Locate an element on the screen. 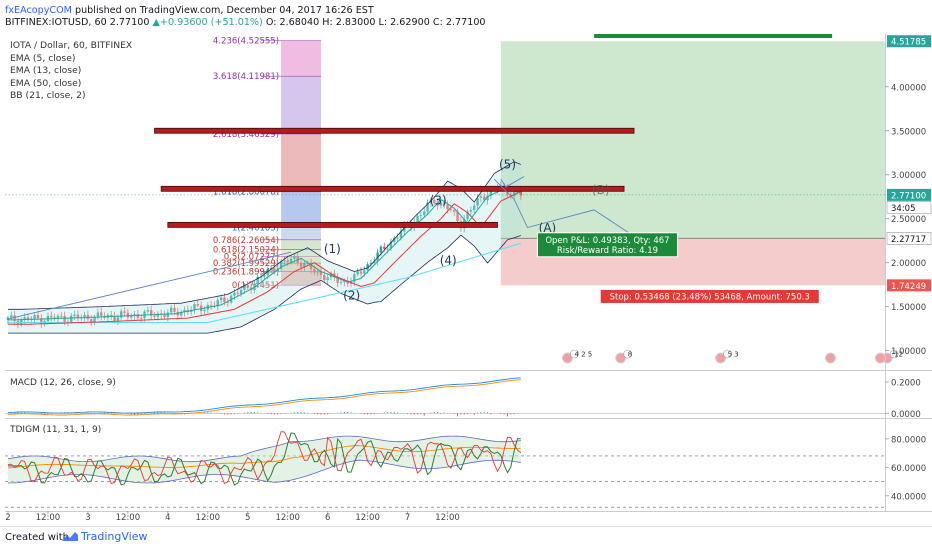 The width and height of the screenshot is (932, 551). time-tick-label: 5 is located at coordinates (247, 518).